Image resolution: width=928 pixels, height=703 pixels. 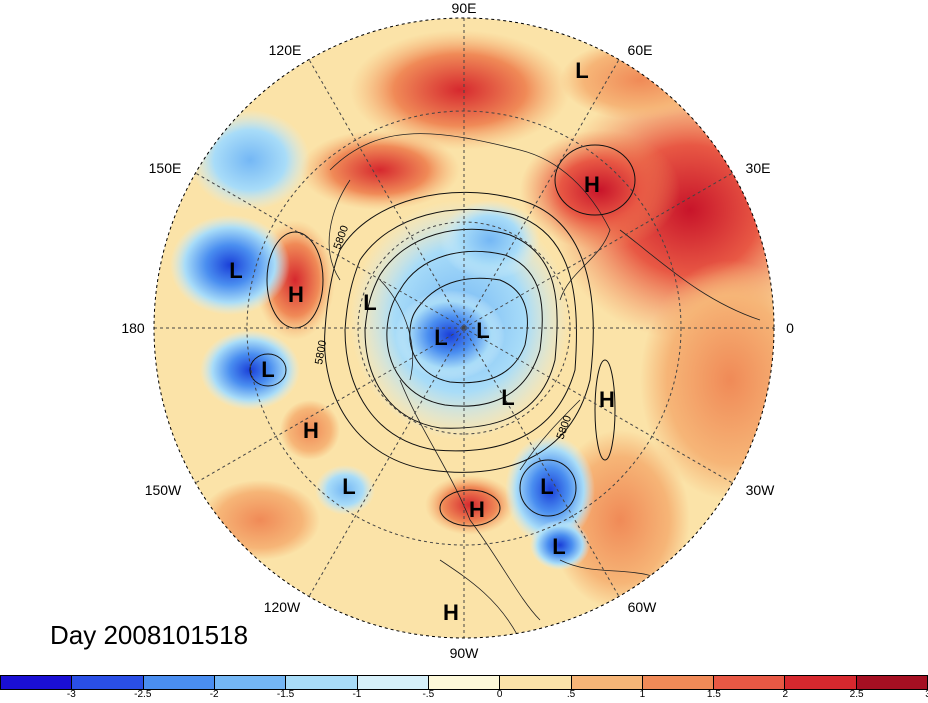 I want to click on lon-30w: 30W, so click(x=761, y=490).